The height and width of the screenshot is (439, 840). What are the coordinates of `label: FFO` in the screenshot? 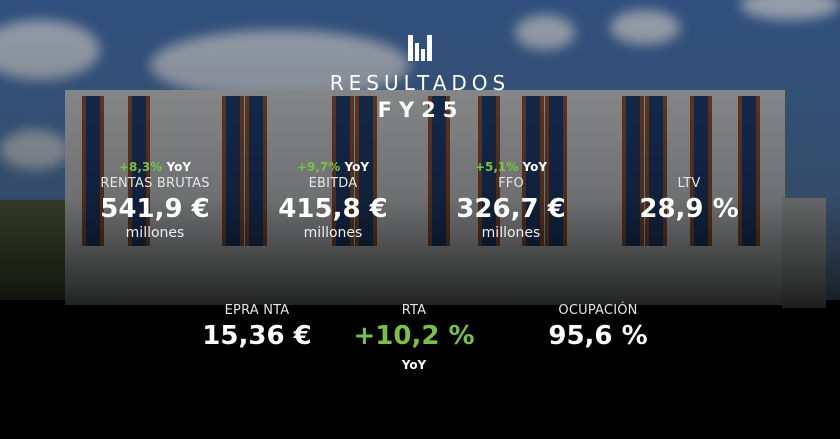 It's located at (511, 183).